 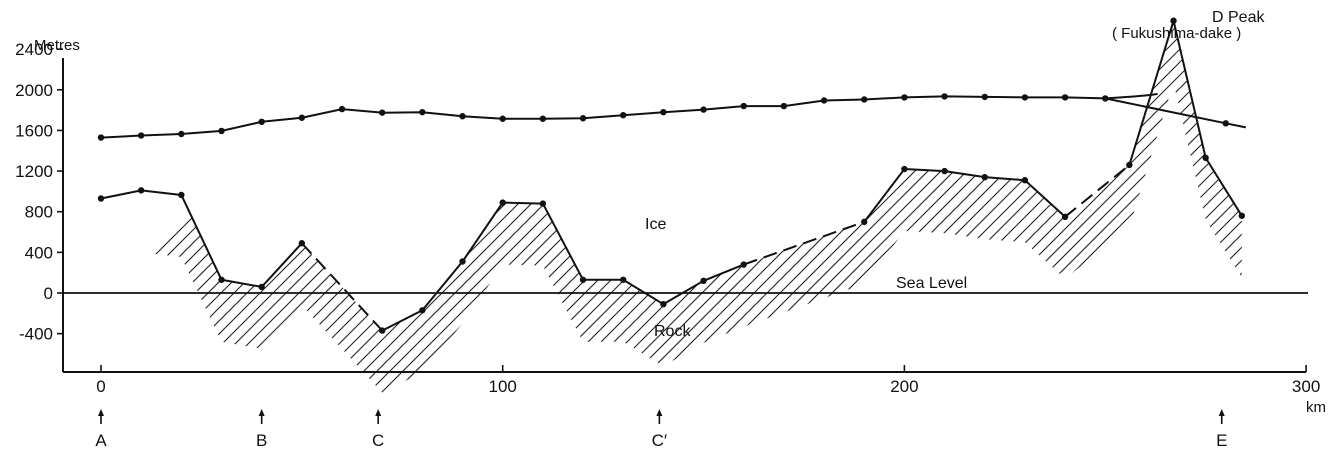 I want to click on peak-label: D Peak, so click(x=1238, y=17).